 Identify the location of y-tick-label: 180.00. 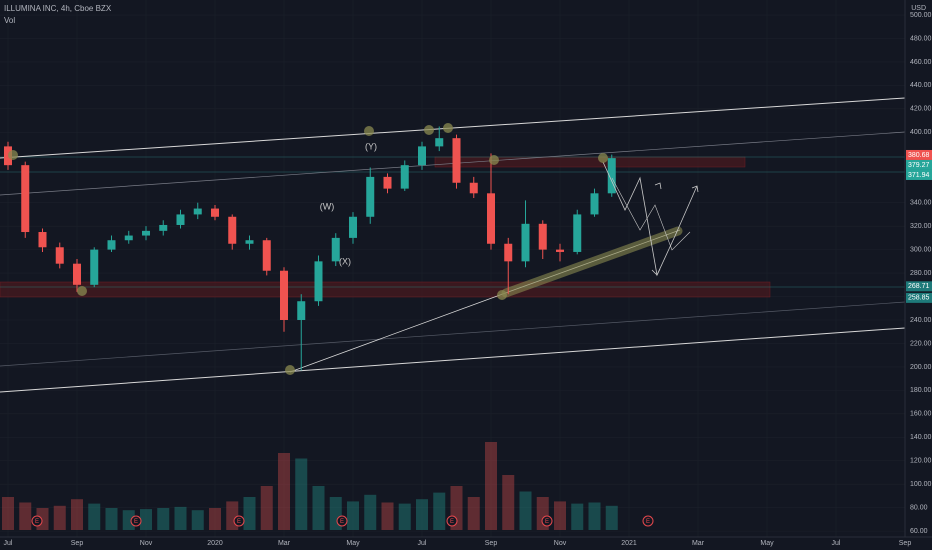
(921, 390).